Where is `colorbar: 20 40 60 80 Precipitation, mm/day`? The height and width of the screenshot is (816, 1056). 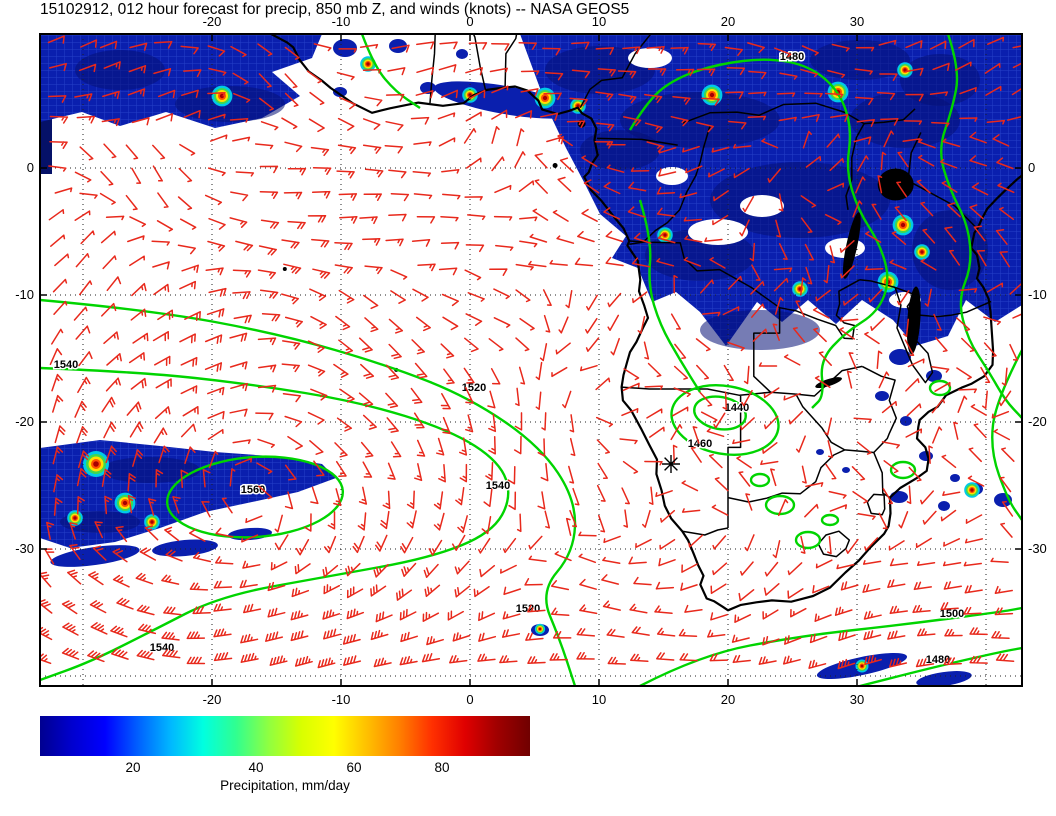 colorbar: 20 40 60 80 Precipitation, mm/day is located at coordinates (285, 754).